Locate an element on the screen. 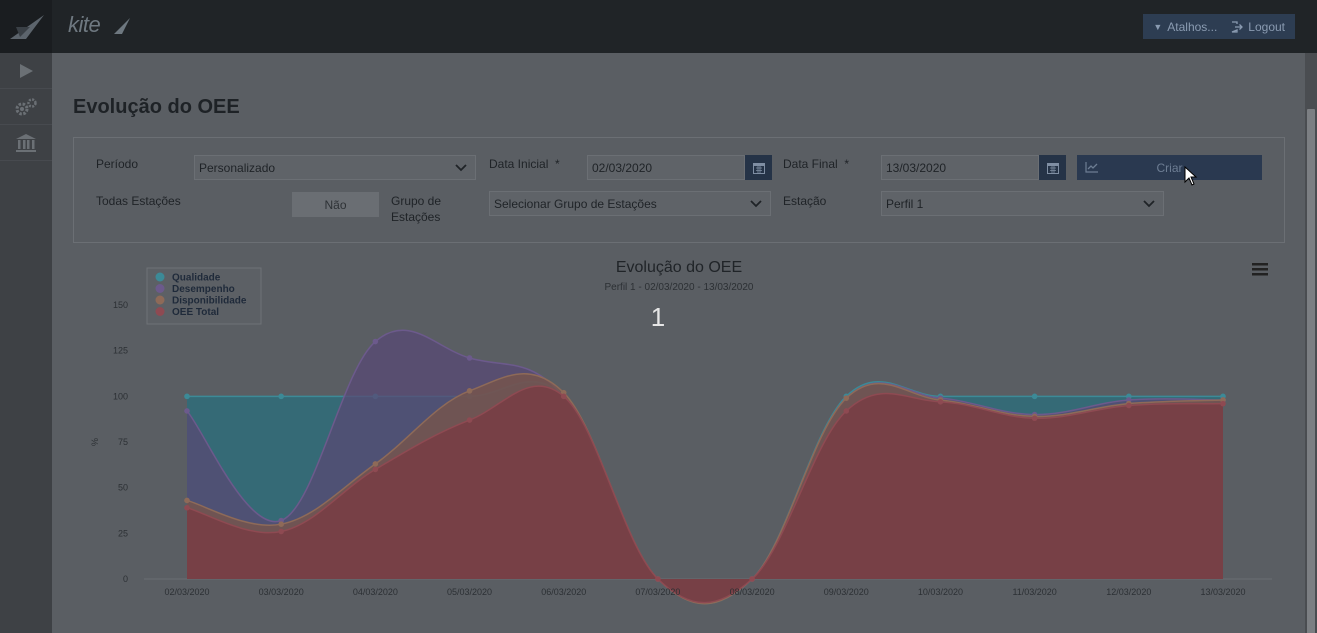 The width and height of the screenshot is (1317, 633). chart-subtitle: Perfil 1 - 02/03/2020 - 13/03/2020 is located at coordinates (679, 287).